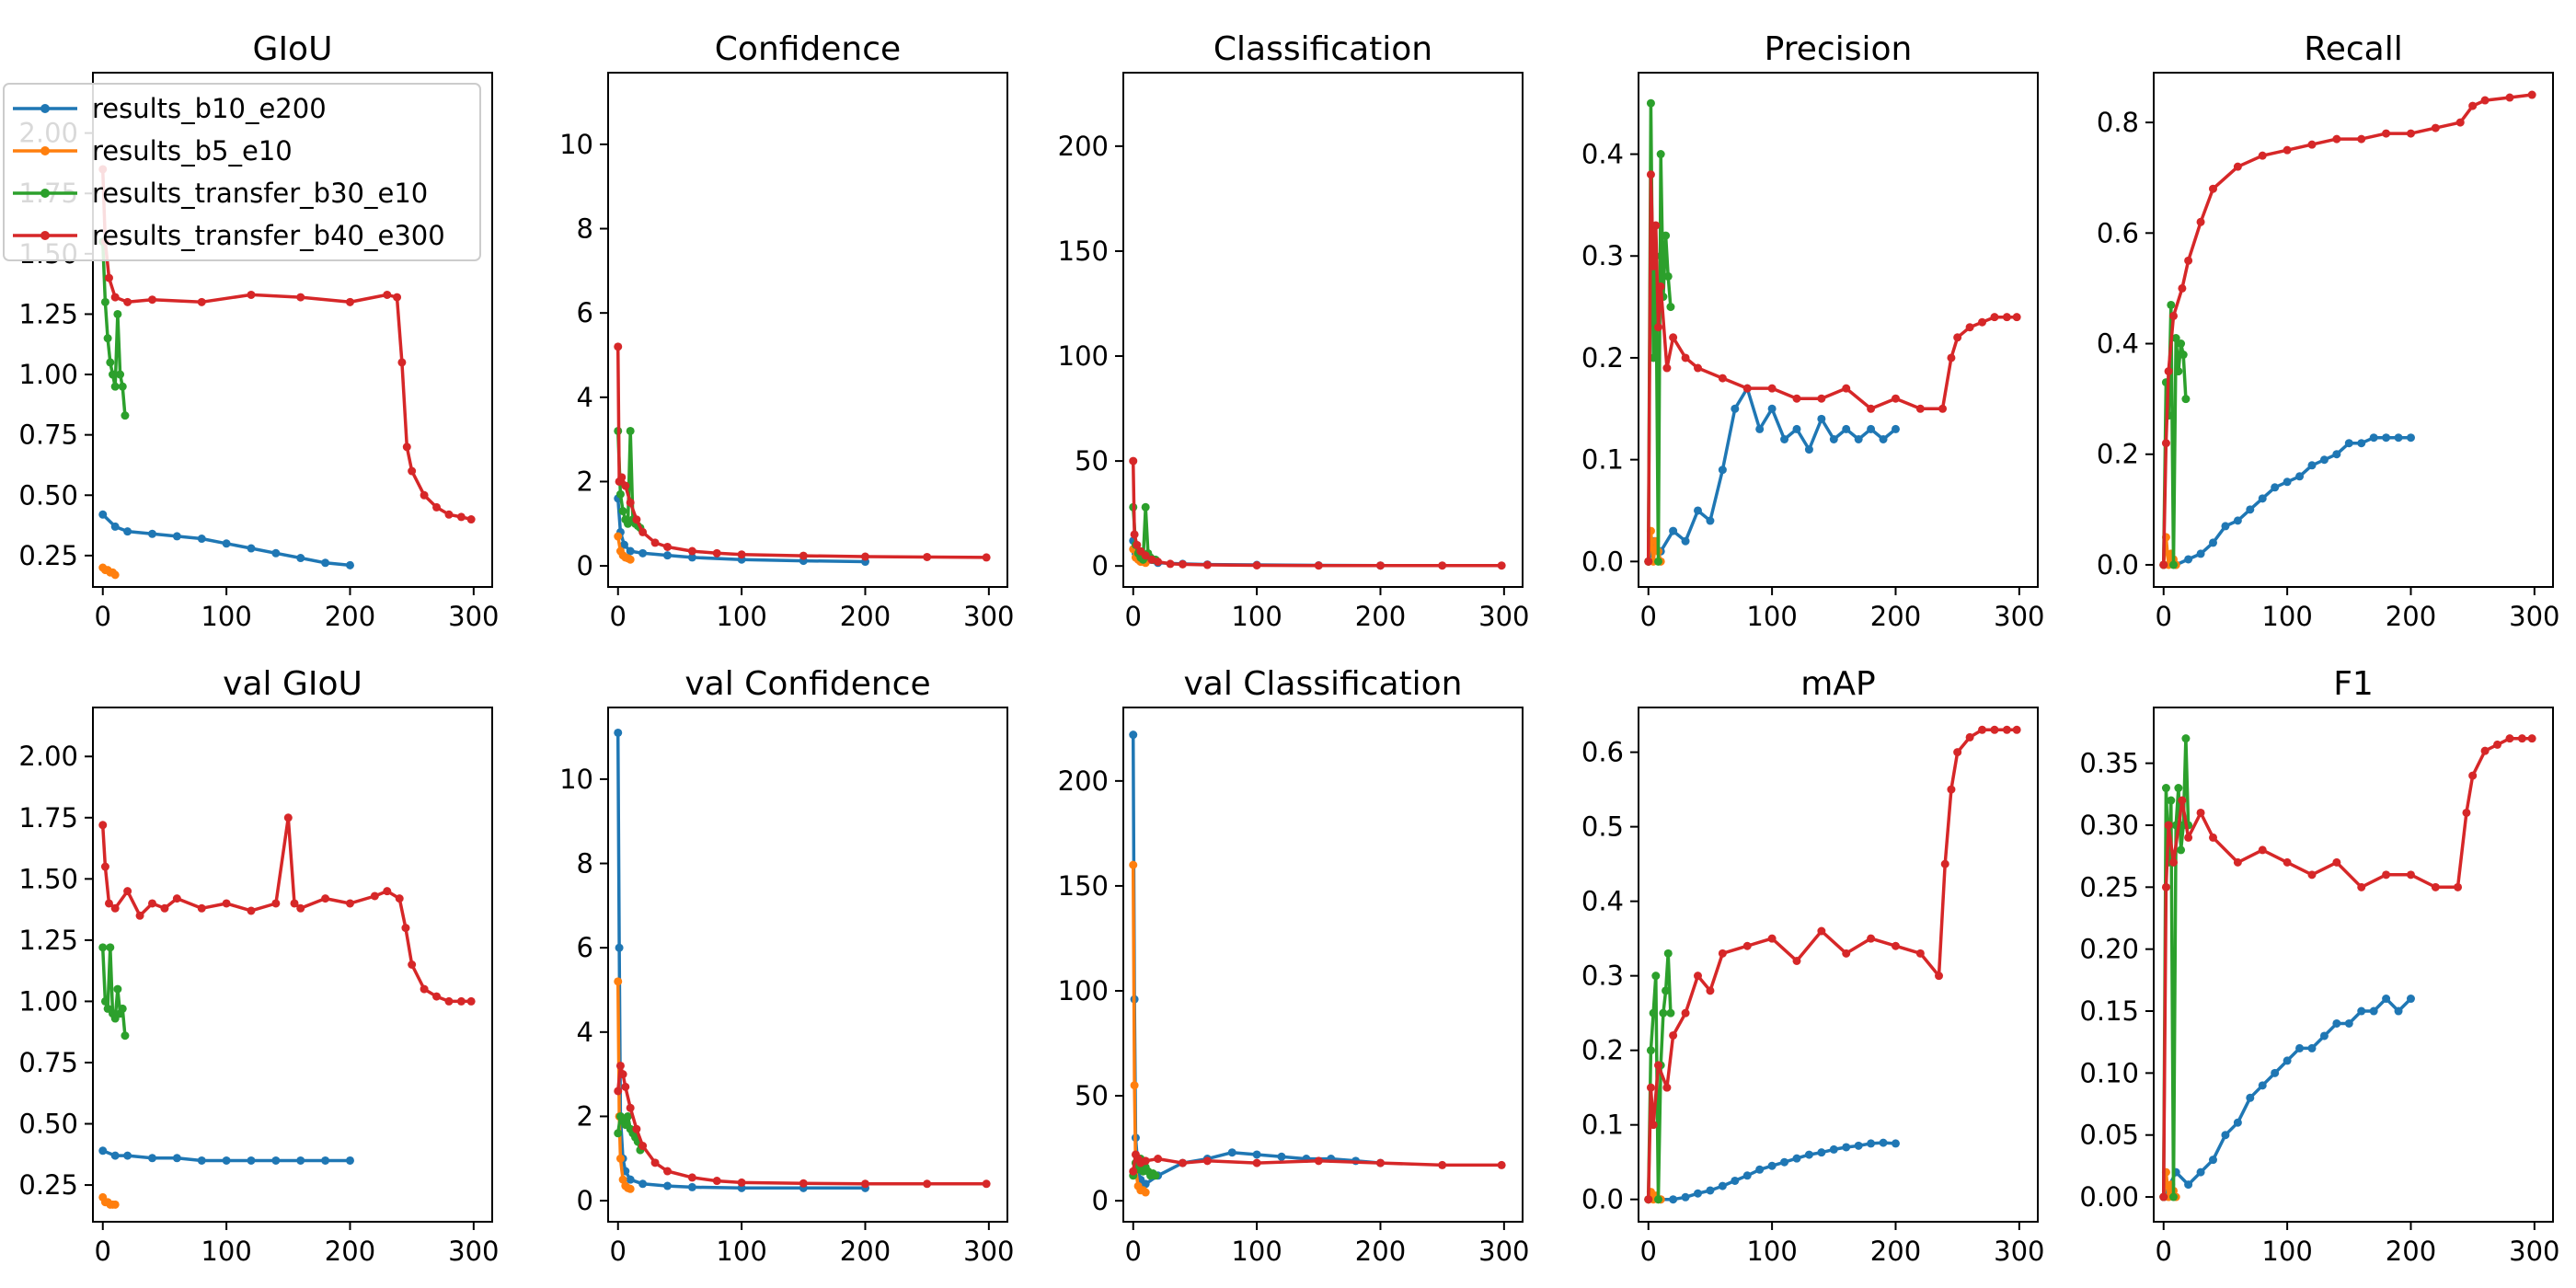 The height and width of the screenshot is (1288, 2576). Describe the element at coordinates (2109, 763) in the screenshot. I see `y-tick-label: 0.35` at that location.